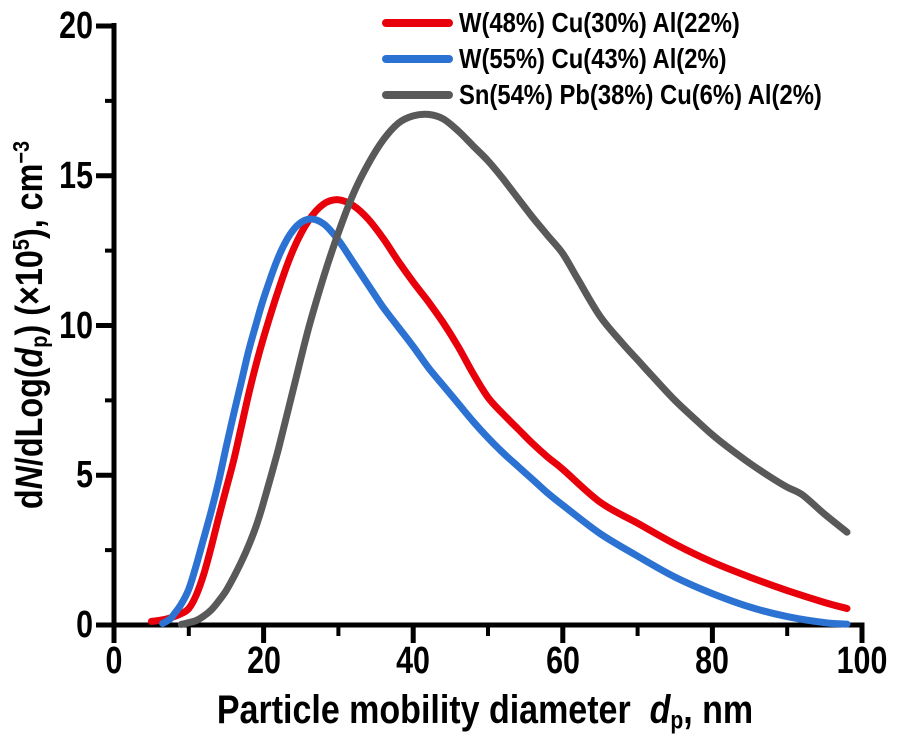 This screenshot has height=743, width=900. What do you see at coordinates (599, 22) in the screenshot?
I see `legend-label: W(48%) Cu(30%) Al(22%)` at bounding box center [599, 22].